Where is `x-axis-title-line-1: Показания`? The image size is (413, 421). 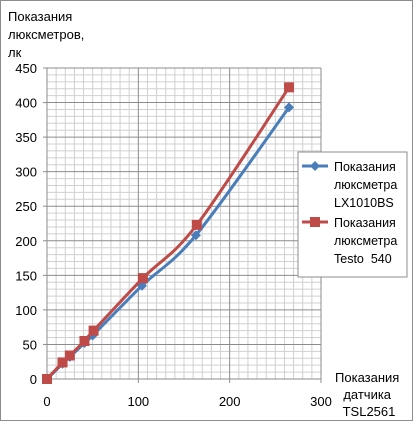 x-axis-title-line-1: Показания is located at coordinates (367, 377).